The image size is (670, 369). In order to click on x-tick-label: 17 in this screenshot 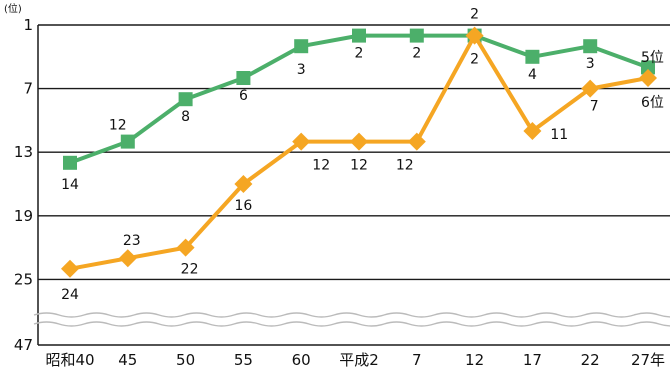, I will do `click(532, 360)`.